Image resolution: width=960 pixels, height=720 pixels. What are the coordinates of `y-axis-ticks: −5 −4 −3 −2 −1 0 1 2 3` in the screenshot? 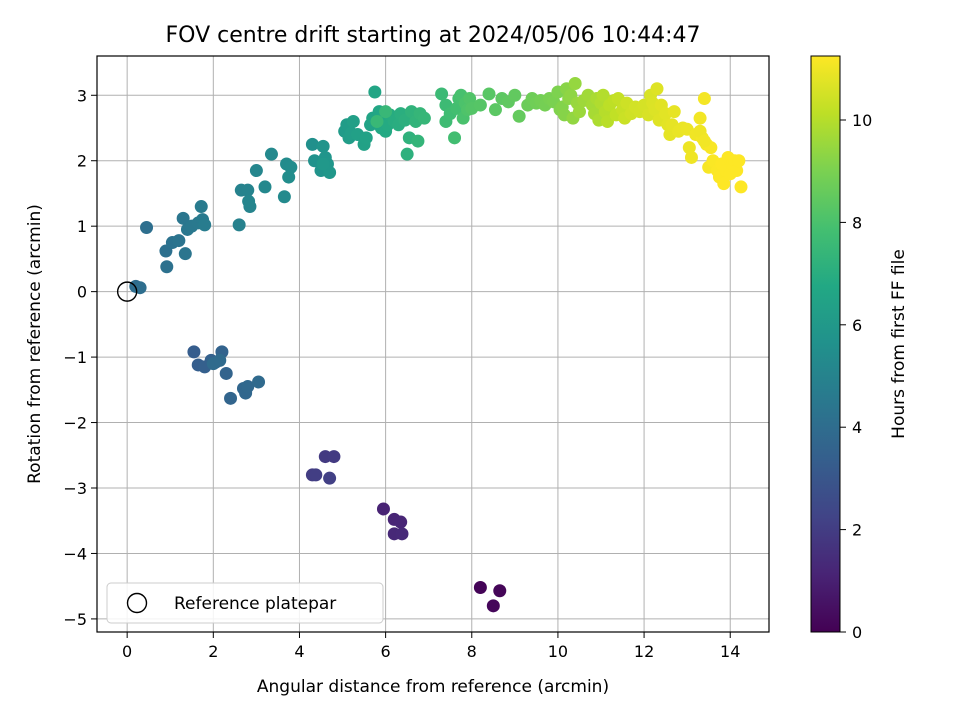 It's located at (80, 357).